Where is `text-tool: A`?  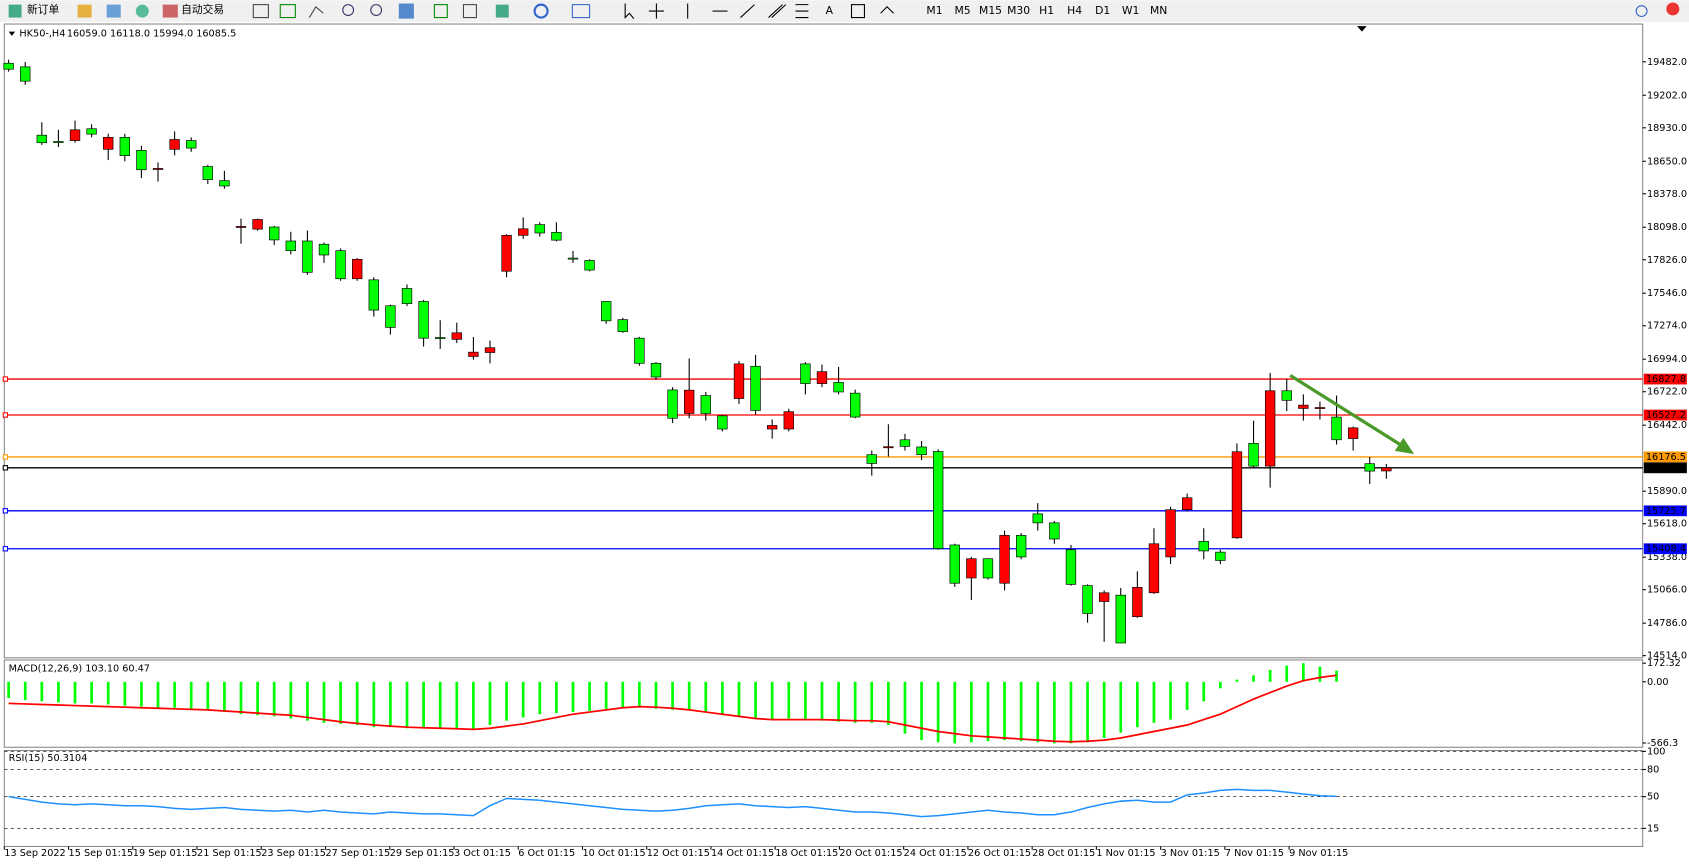 text-tool: A is located at coordinates (830, 10).